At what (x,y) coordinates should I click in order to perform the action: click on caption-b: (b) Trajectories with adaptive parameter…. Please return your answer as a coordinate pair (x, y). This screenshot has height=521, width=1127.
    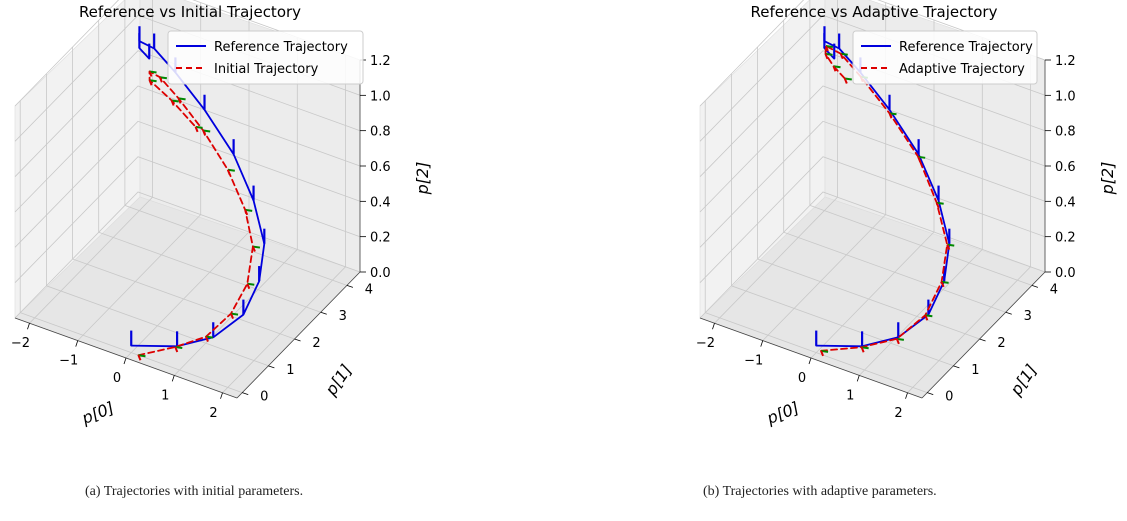
    Looking at the image, I should click on (820, 492).